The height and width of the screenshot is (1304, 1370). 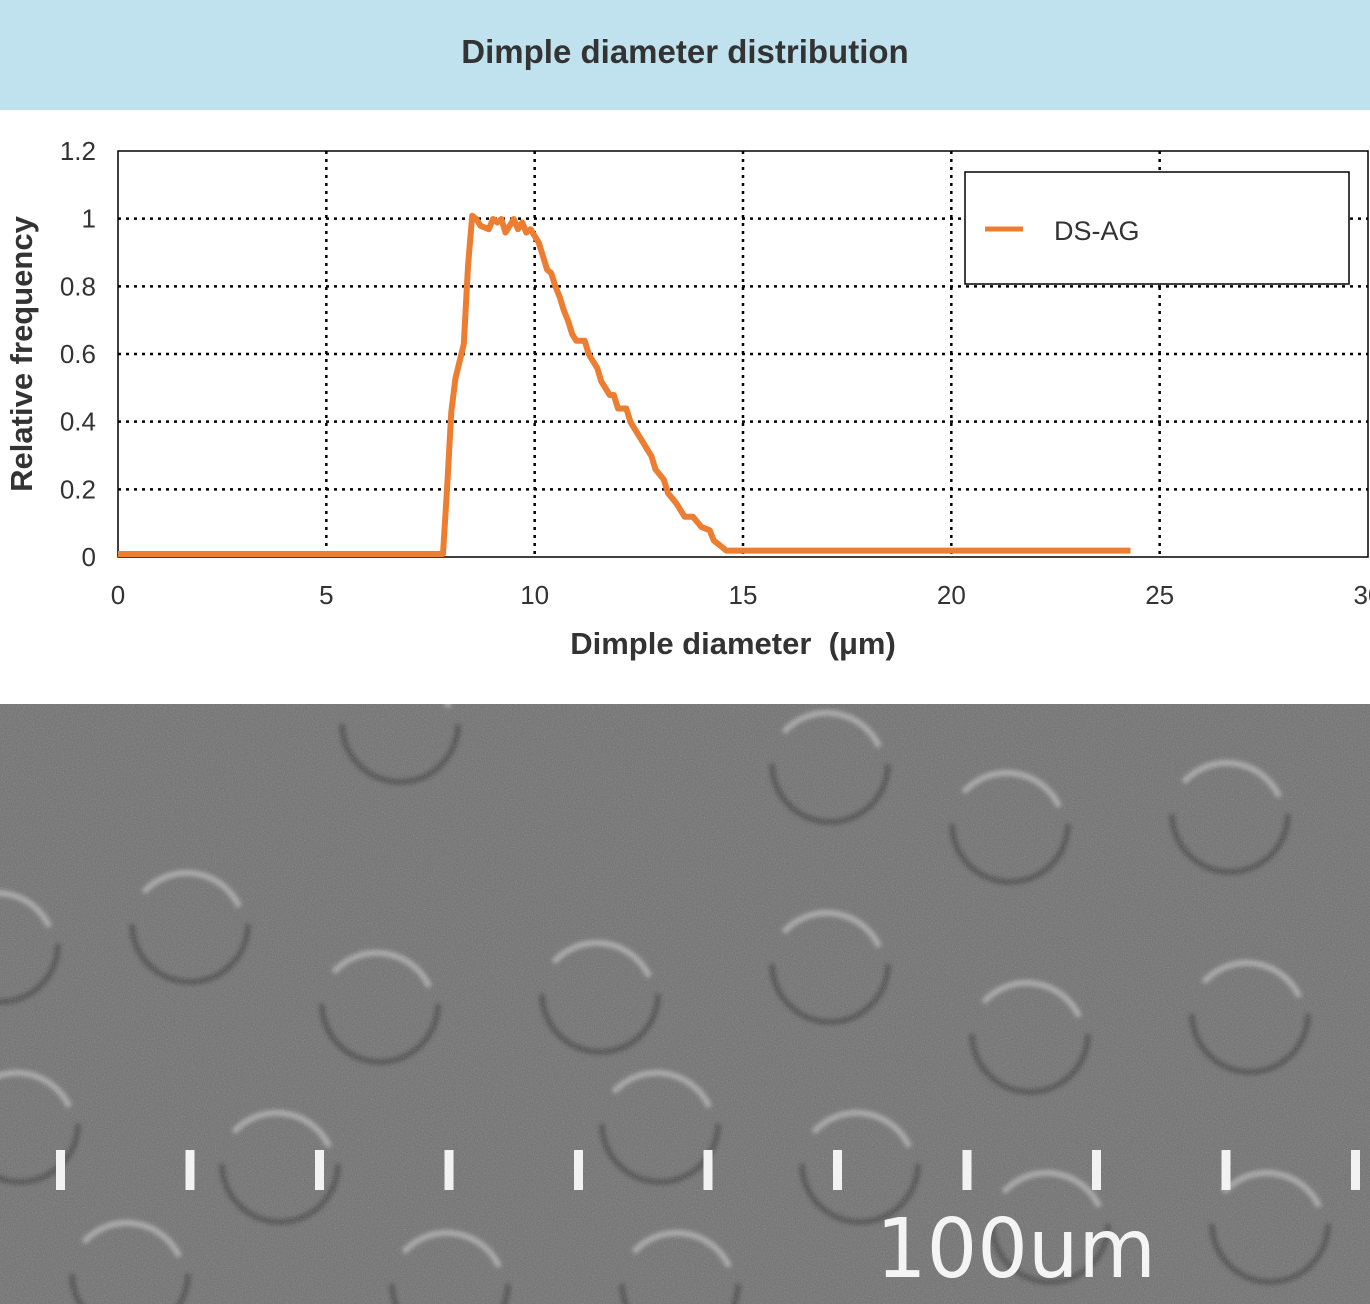 What do you see at coordinates (1159, 595) in the screenshot?
I see `x-tick-label: 25` at bounding box center [1159, 595].